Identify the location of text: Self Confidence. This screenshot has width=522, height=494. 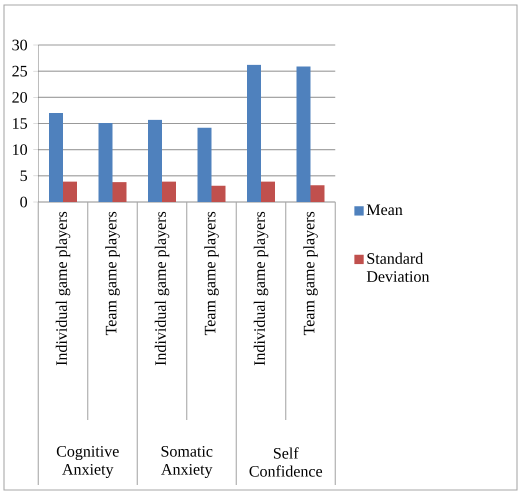
(286, 462).